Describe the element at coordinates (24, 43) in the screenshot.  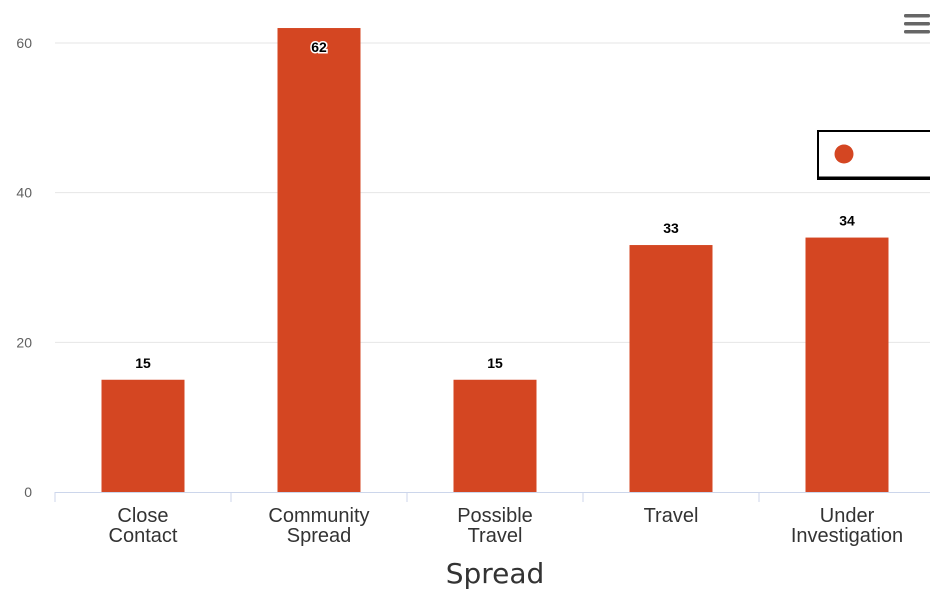
I see `y-tick-label: 60` at that location.